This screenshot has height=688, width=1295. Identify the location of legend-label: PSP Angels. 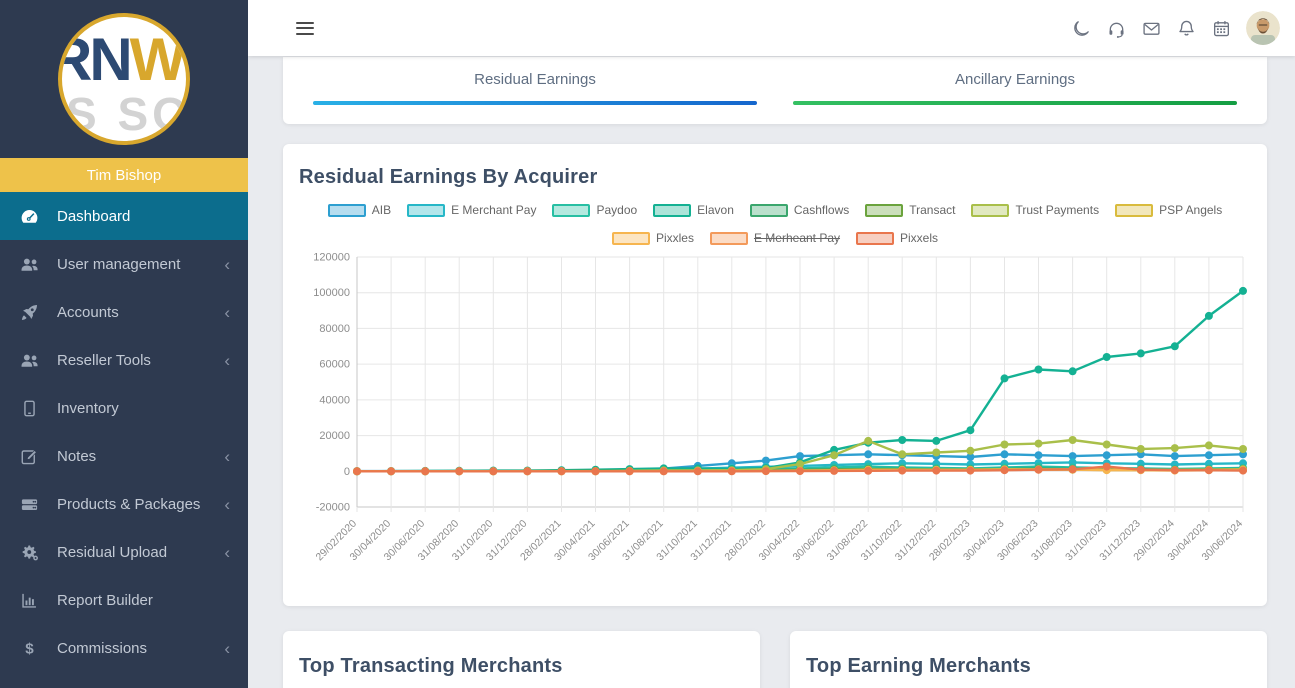
(1191, 210).